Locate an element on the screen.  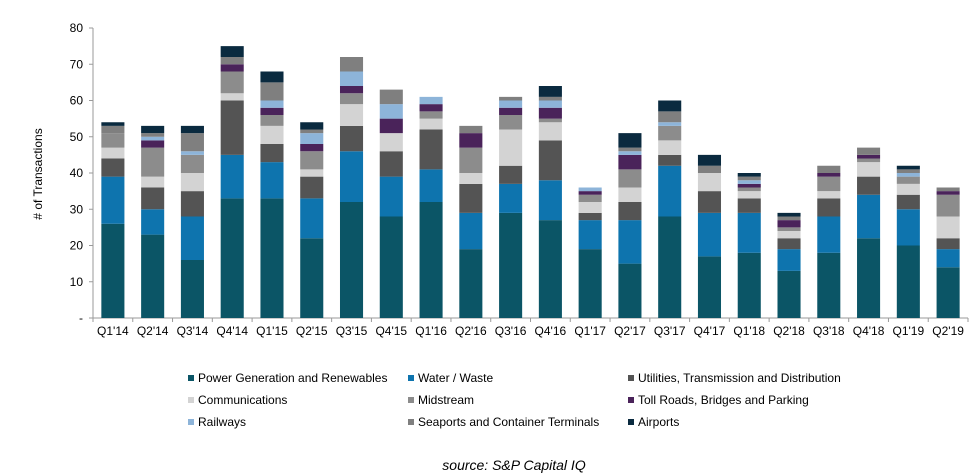
legend-item: Airports is located at coordinates (653, 422).